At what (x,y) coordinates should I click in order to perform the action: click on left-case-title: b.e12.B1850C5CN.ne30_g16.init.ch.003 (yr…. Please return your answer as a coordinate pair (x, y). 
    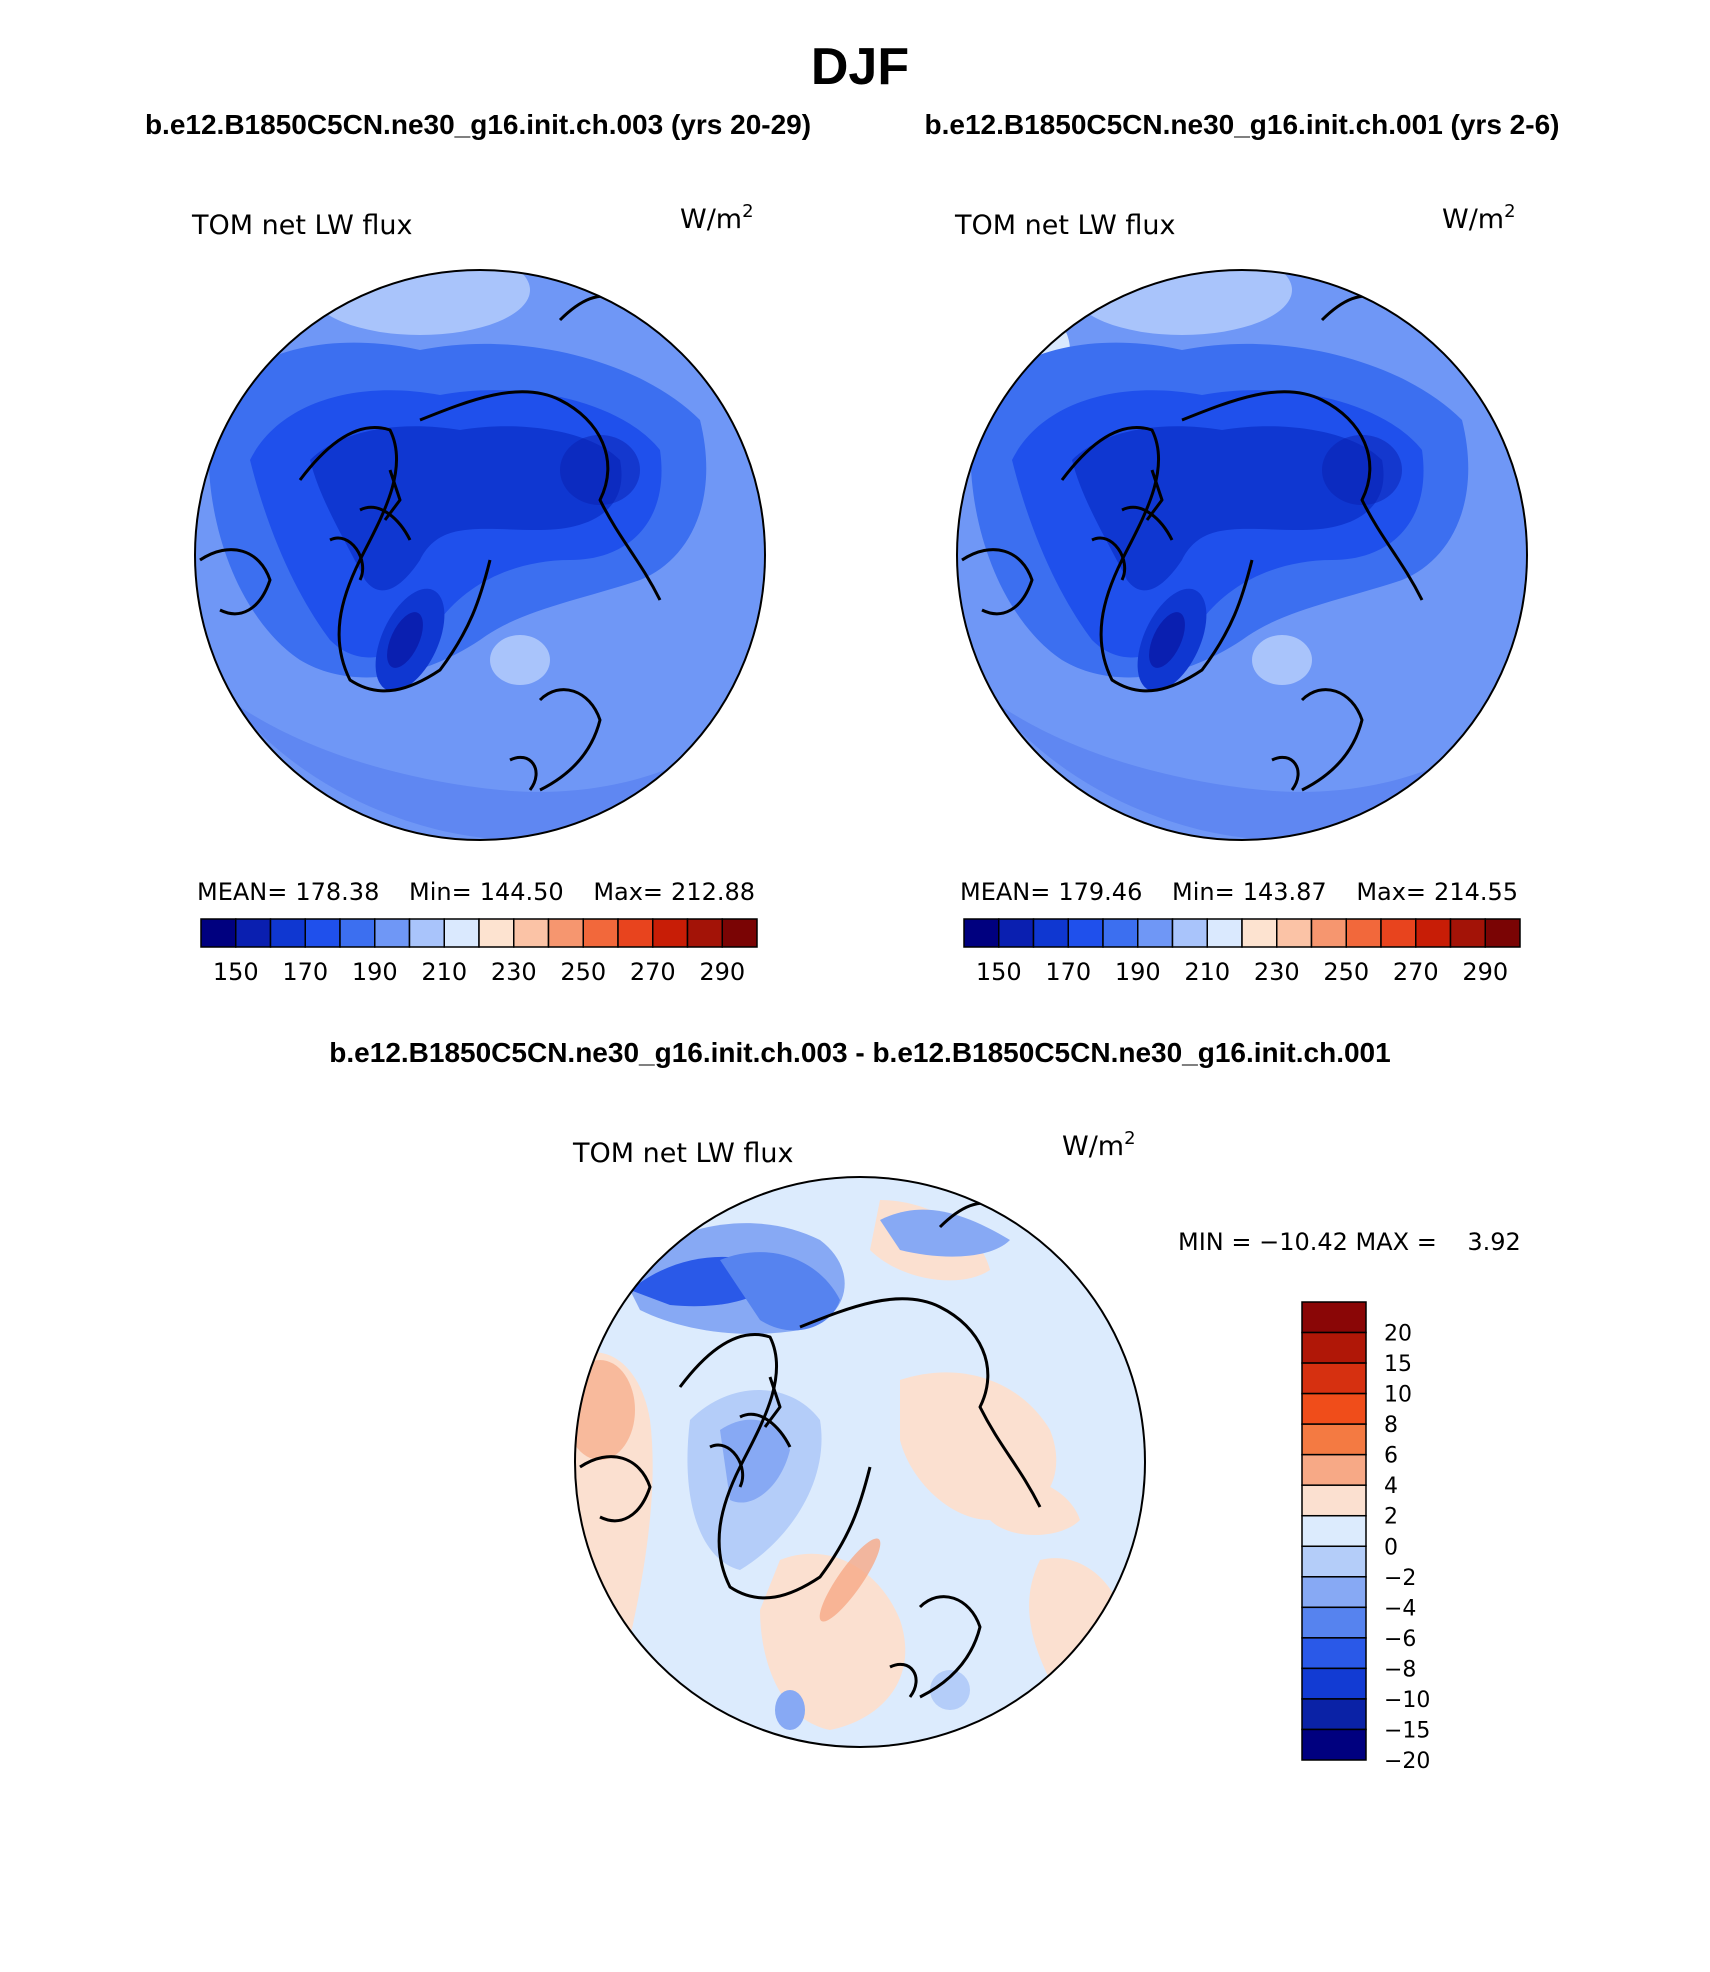
    Looking at the image, I should click on (478, 124).